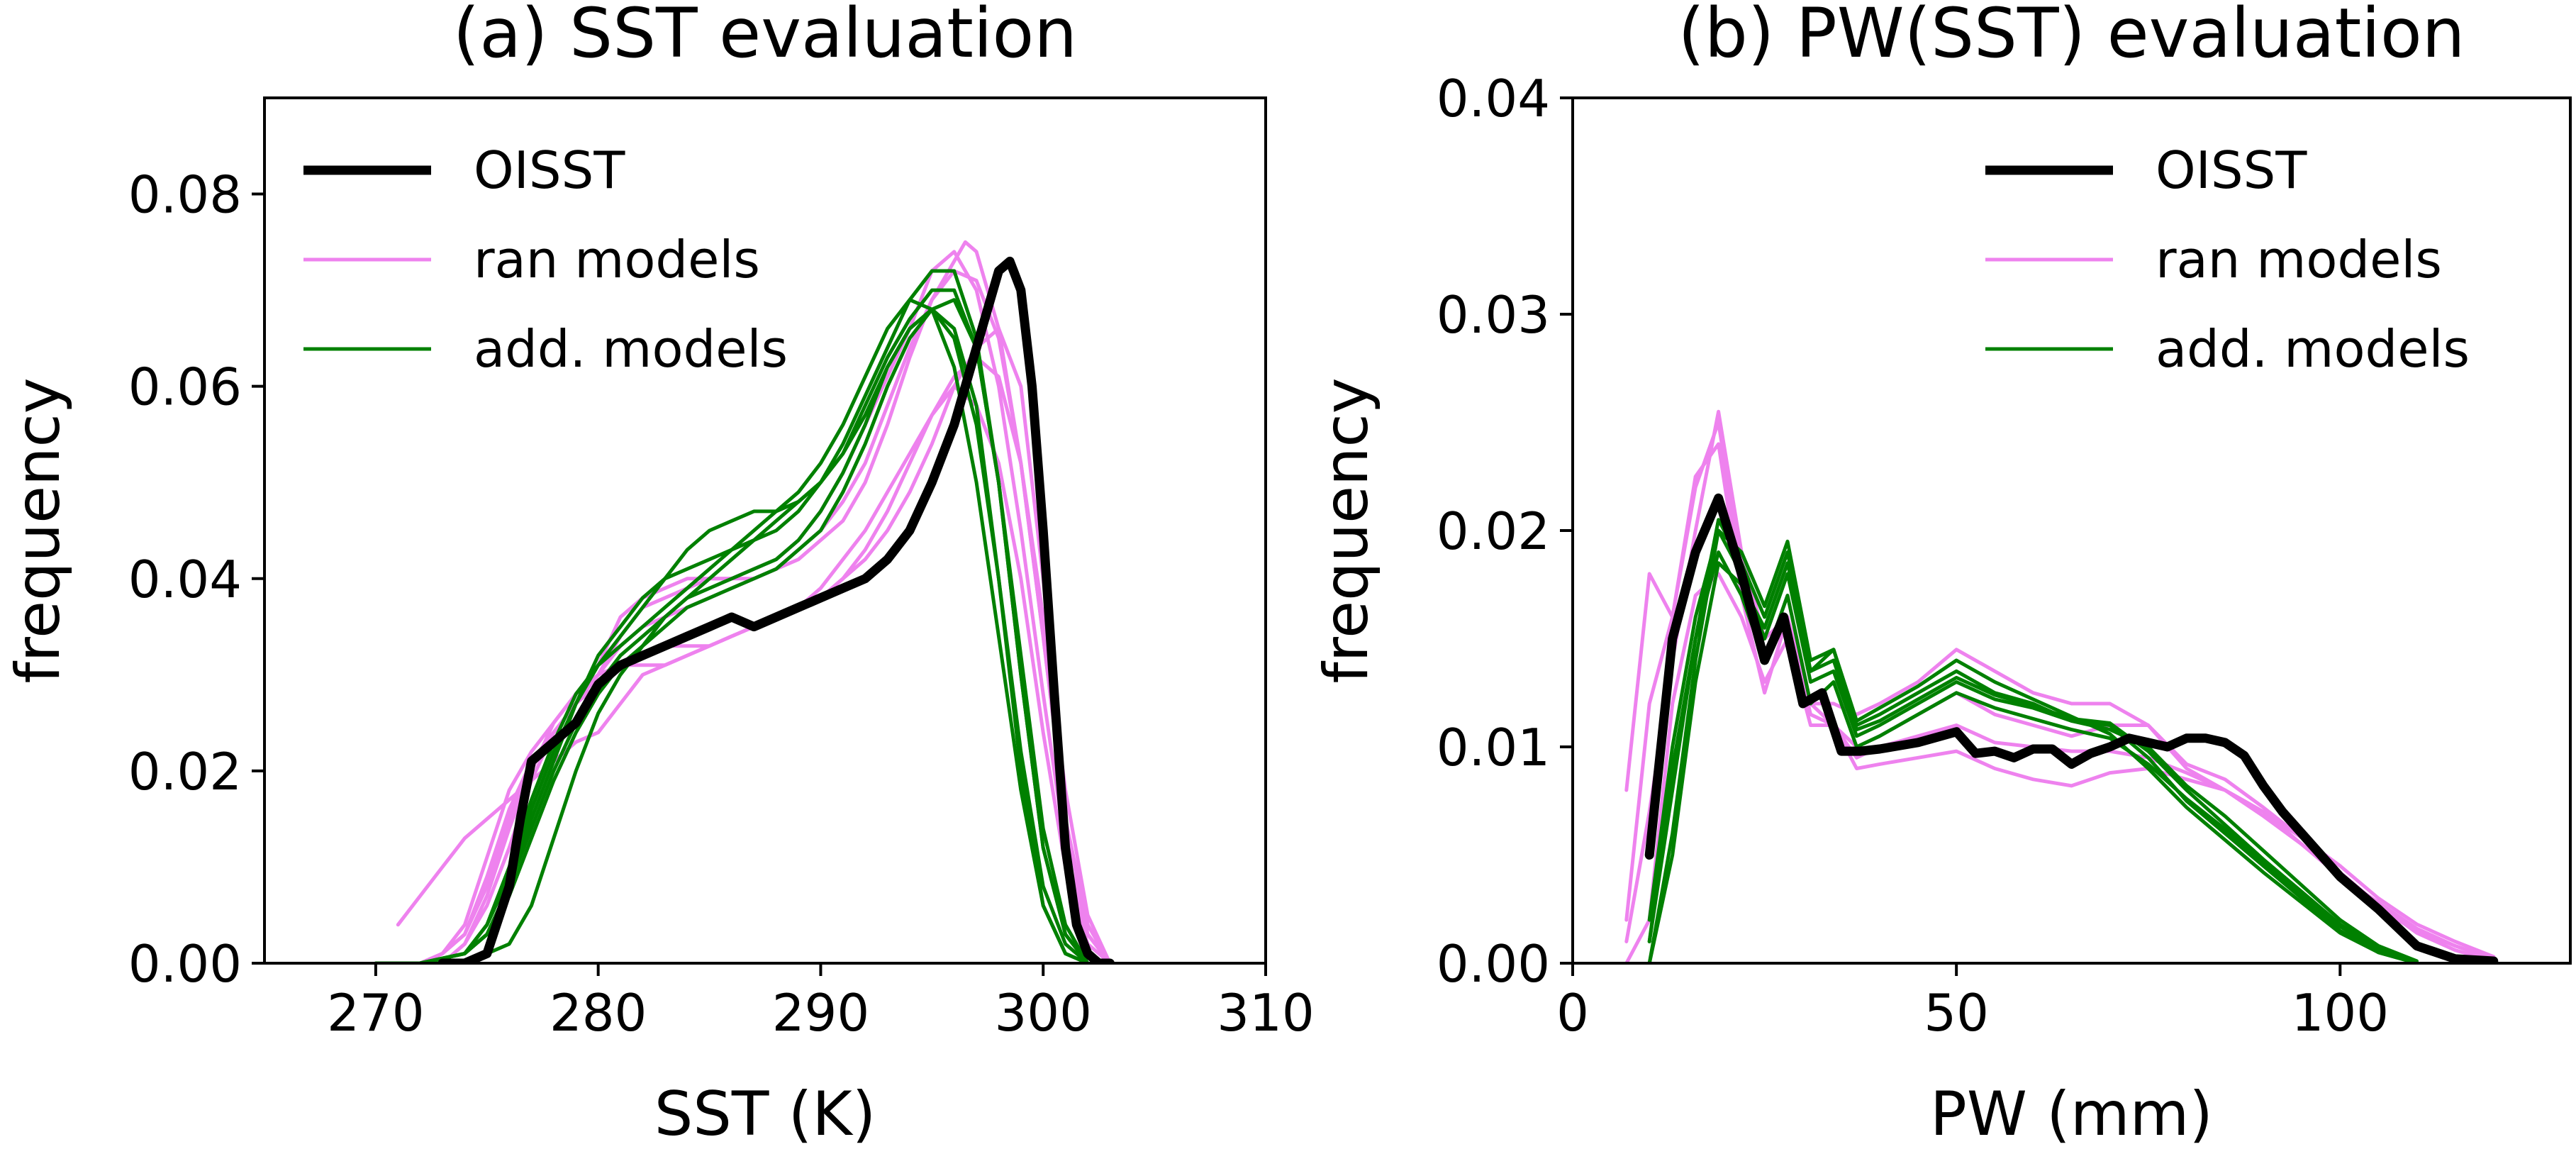 This screenshot has height=1154, width=2576. I want to click on x-tick-label: 100, so click(2340, 1013).